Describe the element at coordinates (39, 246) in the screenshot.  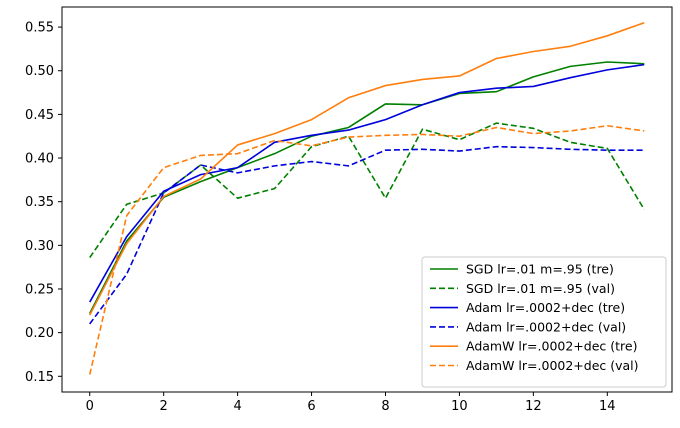
I see `y-tick-label: 0.30` at that location.